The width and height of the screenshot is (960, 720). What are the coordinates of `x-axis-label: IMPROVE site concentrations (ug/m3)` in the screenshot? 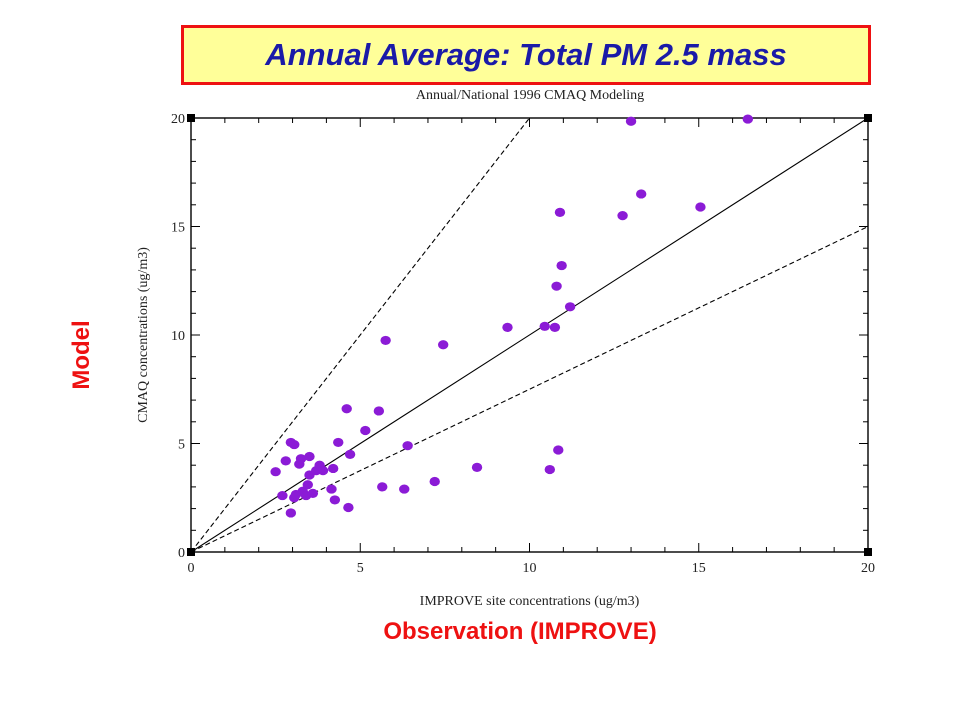 It's located at (530, 601).